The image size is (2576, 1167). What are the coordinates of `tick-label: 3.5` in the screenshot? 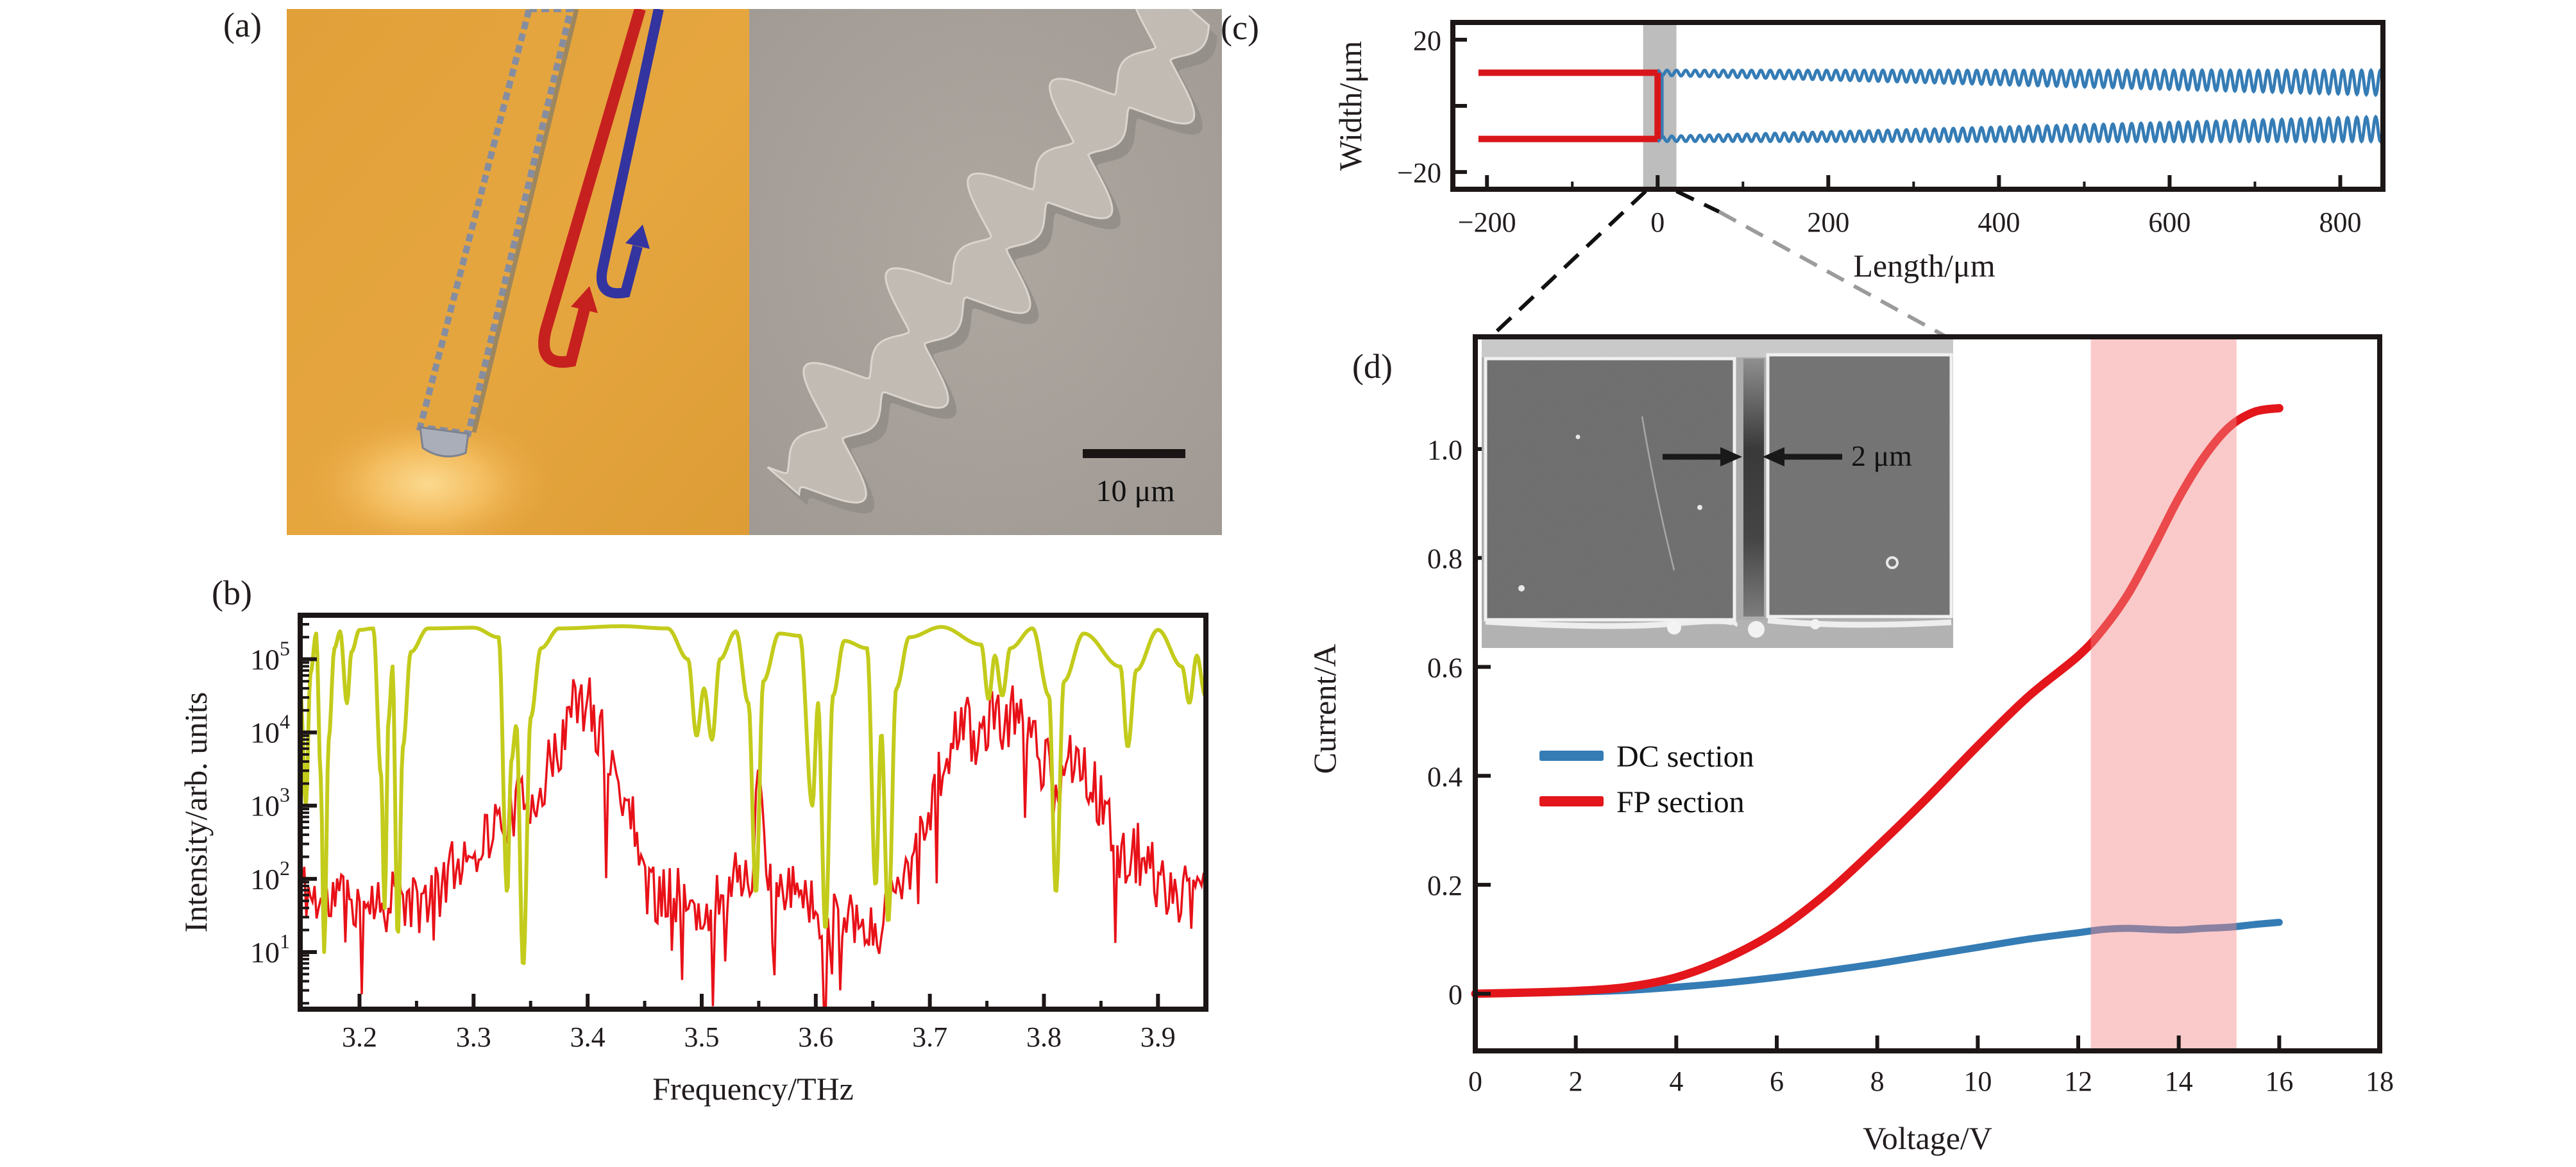 It's located at (701, 1037).